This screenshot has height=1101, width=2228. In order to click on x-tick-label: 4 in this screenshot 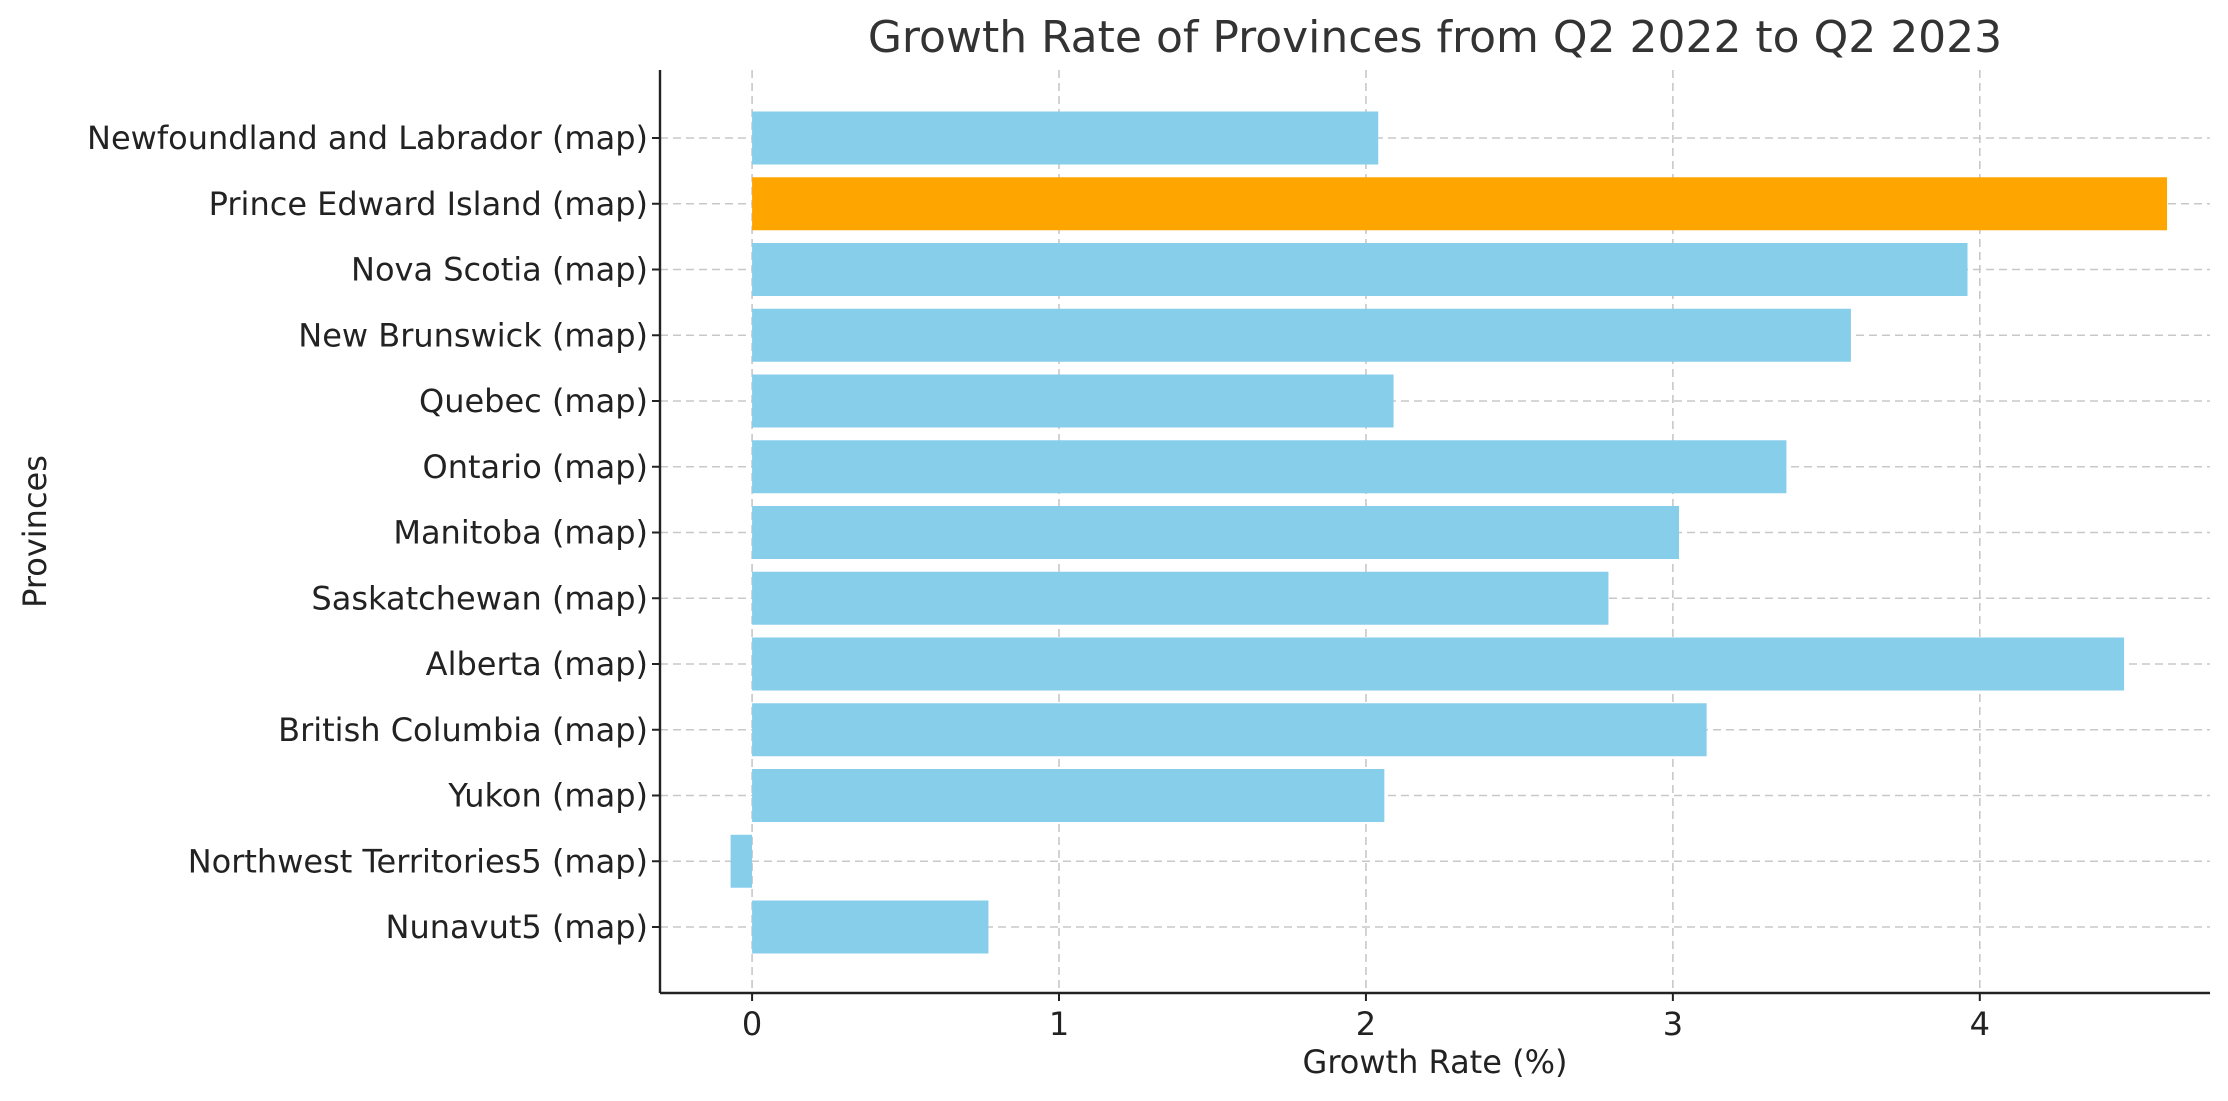, I will do `click(1980, 1024)`.